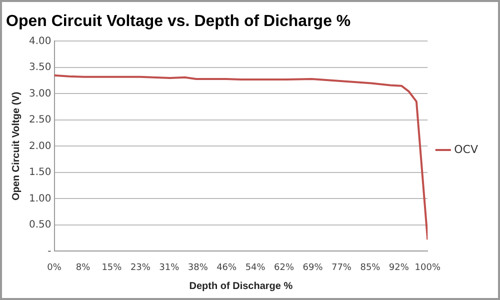 The image size is (500, 300). Describe the element at coordinates (341, 267) in the screenshot. I see `x-tick-label: 77%` at that location.